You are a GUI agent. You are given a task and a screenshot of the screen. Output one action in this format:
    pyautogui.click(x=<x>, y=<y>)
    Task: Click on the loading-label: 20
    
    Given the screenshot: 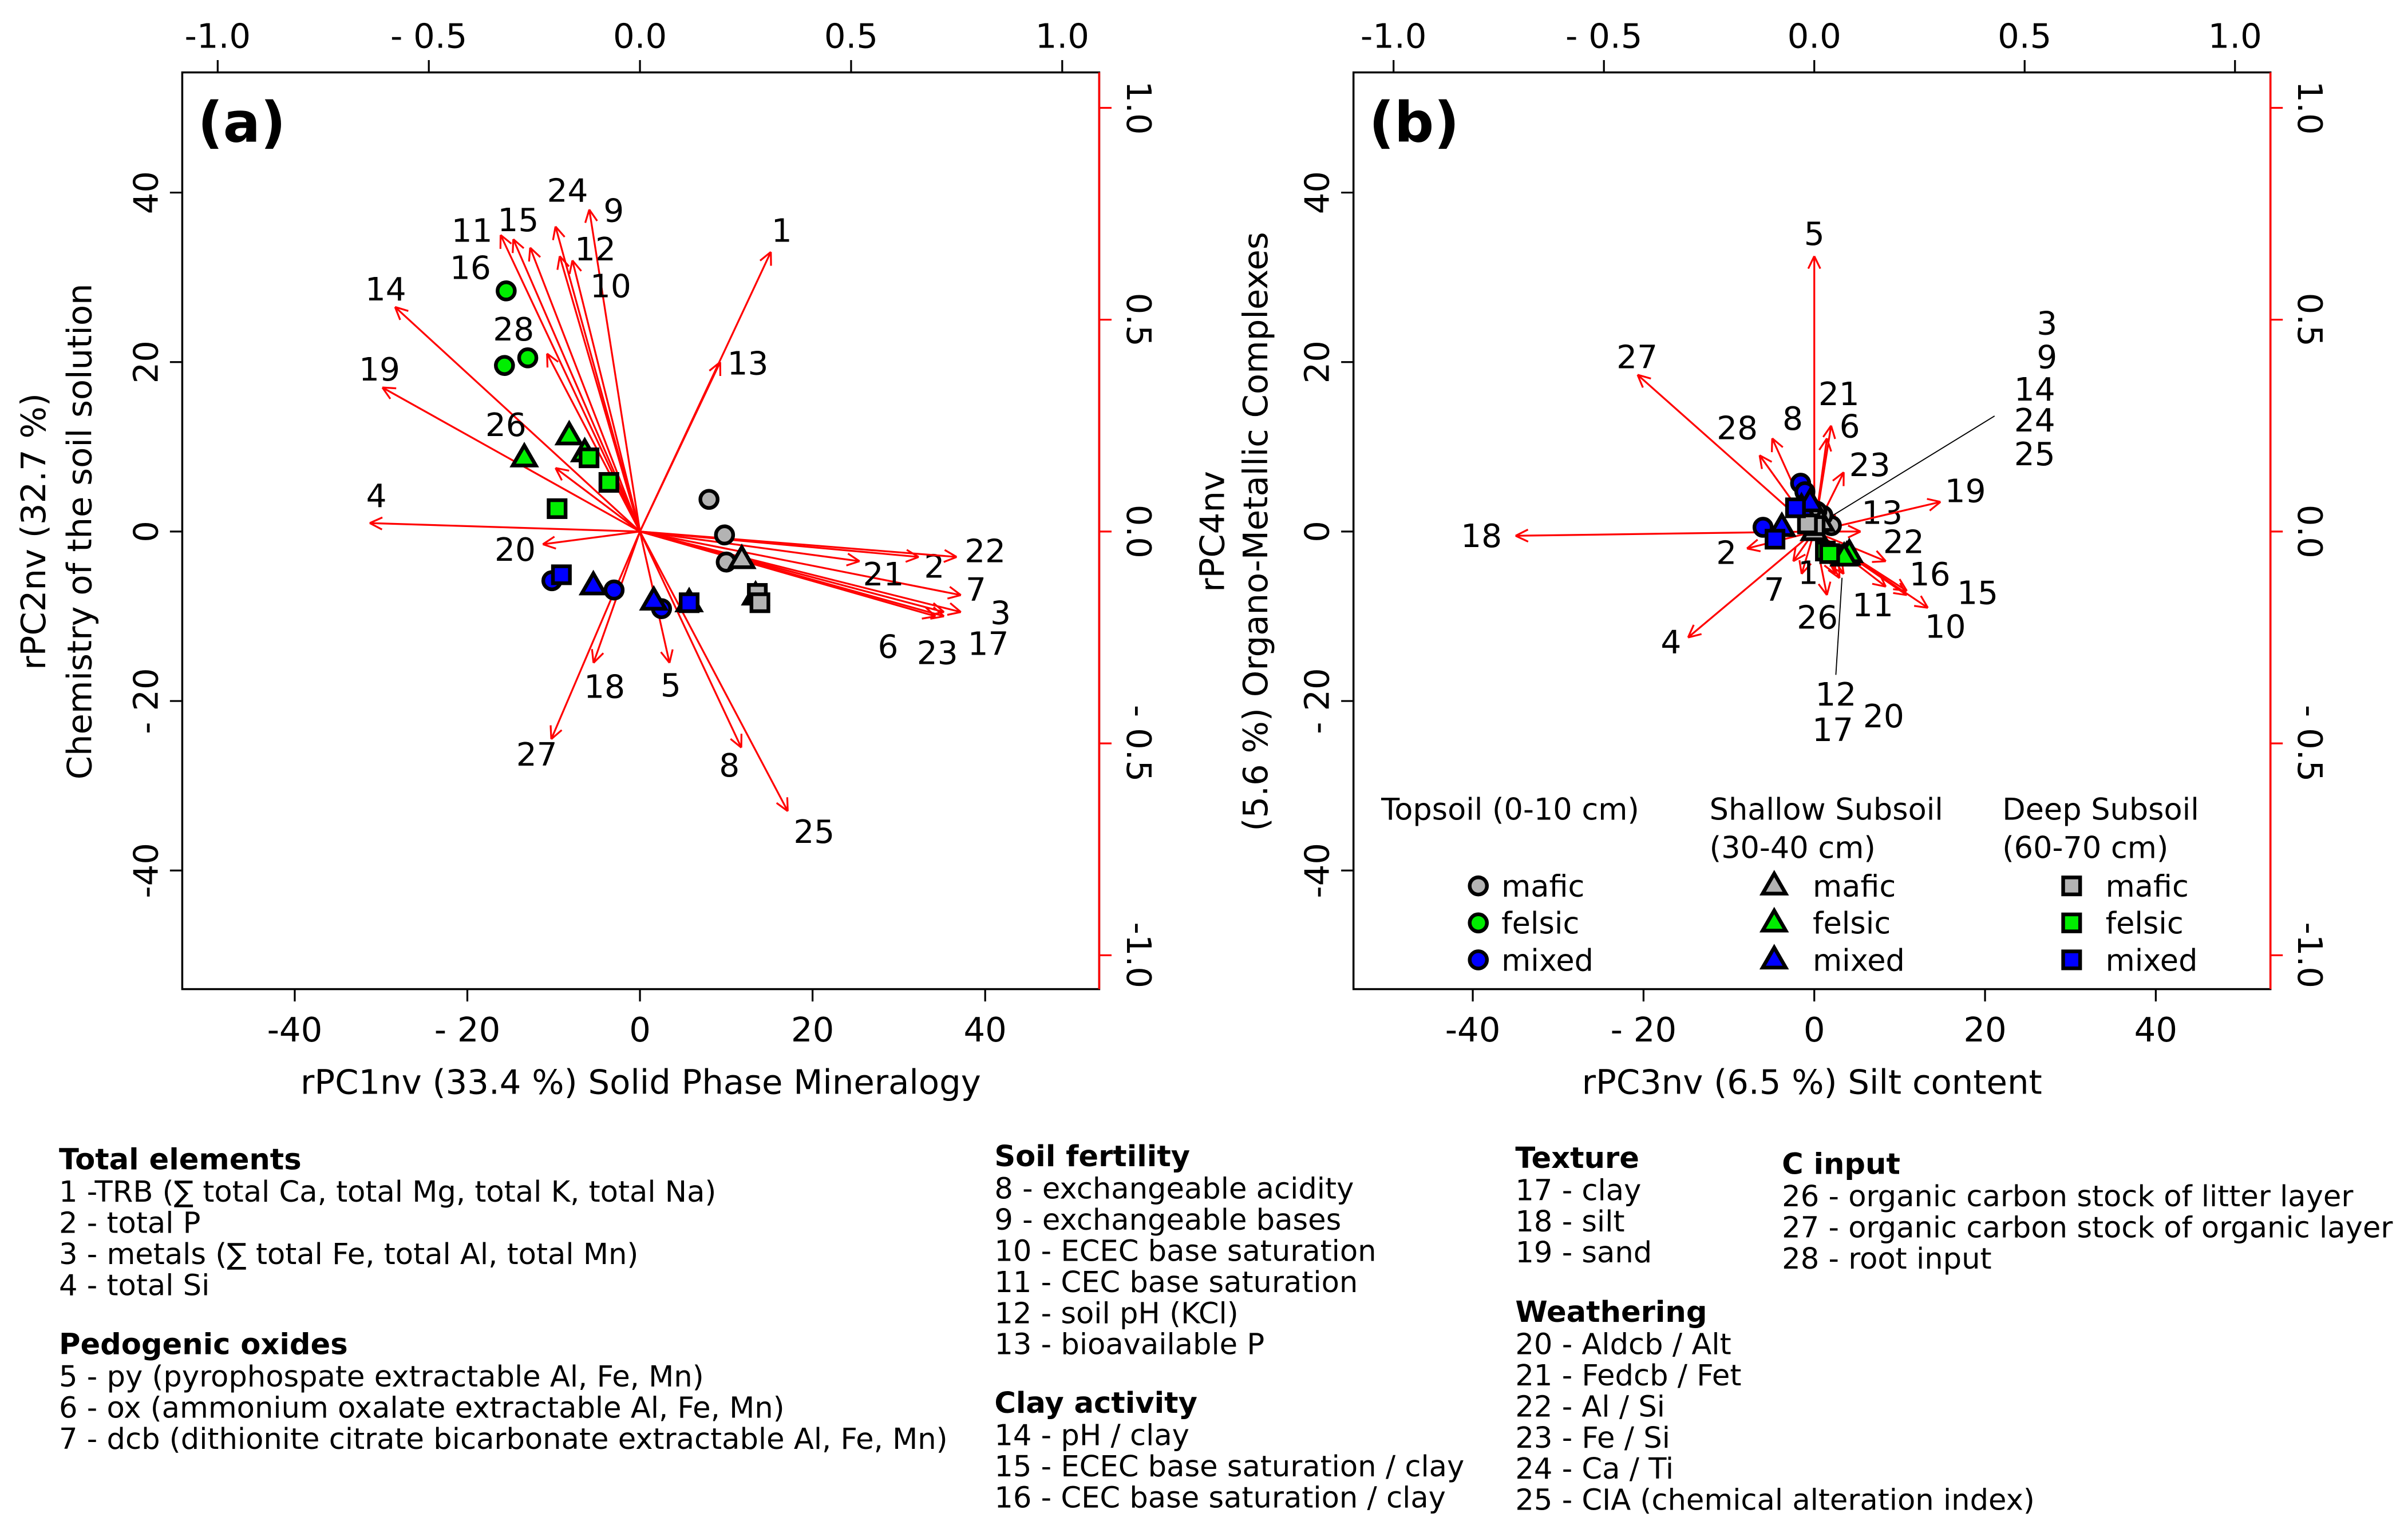 What is the action you would take?
    pyautogui.click(x=516, y=550)
    